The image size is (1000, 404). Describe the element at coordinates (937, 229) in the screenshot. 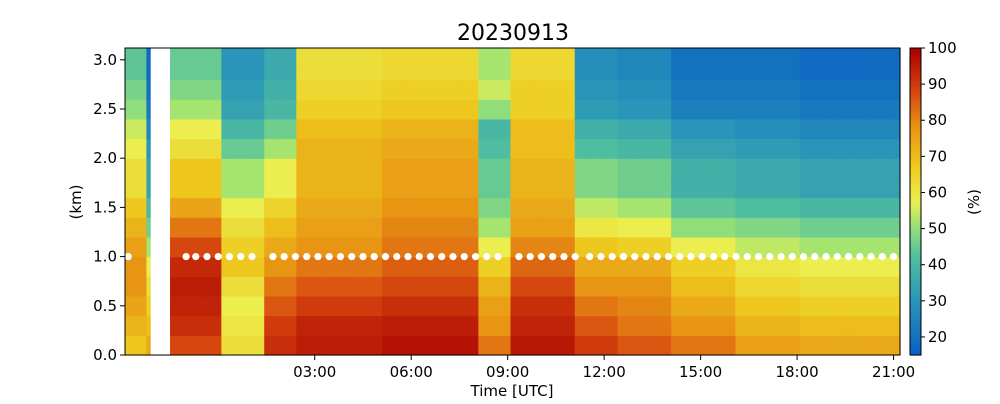

I see `colorbar-tick-label: 50` at that location.